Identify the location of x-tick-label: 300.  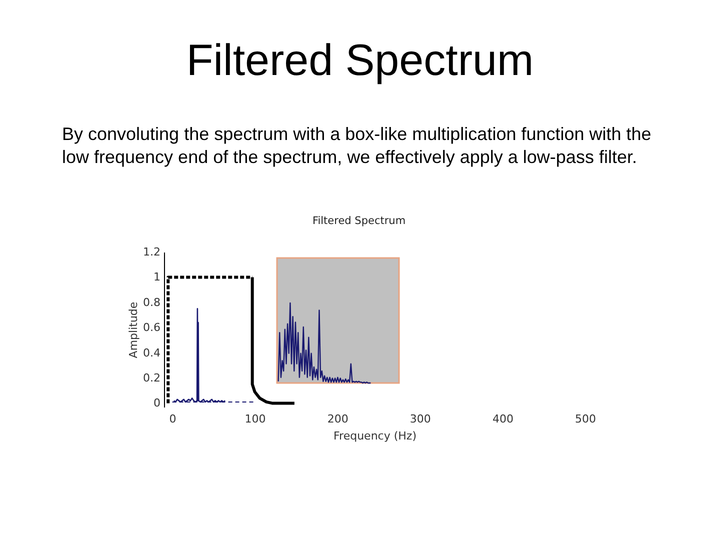
(420, 419).